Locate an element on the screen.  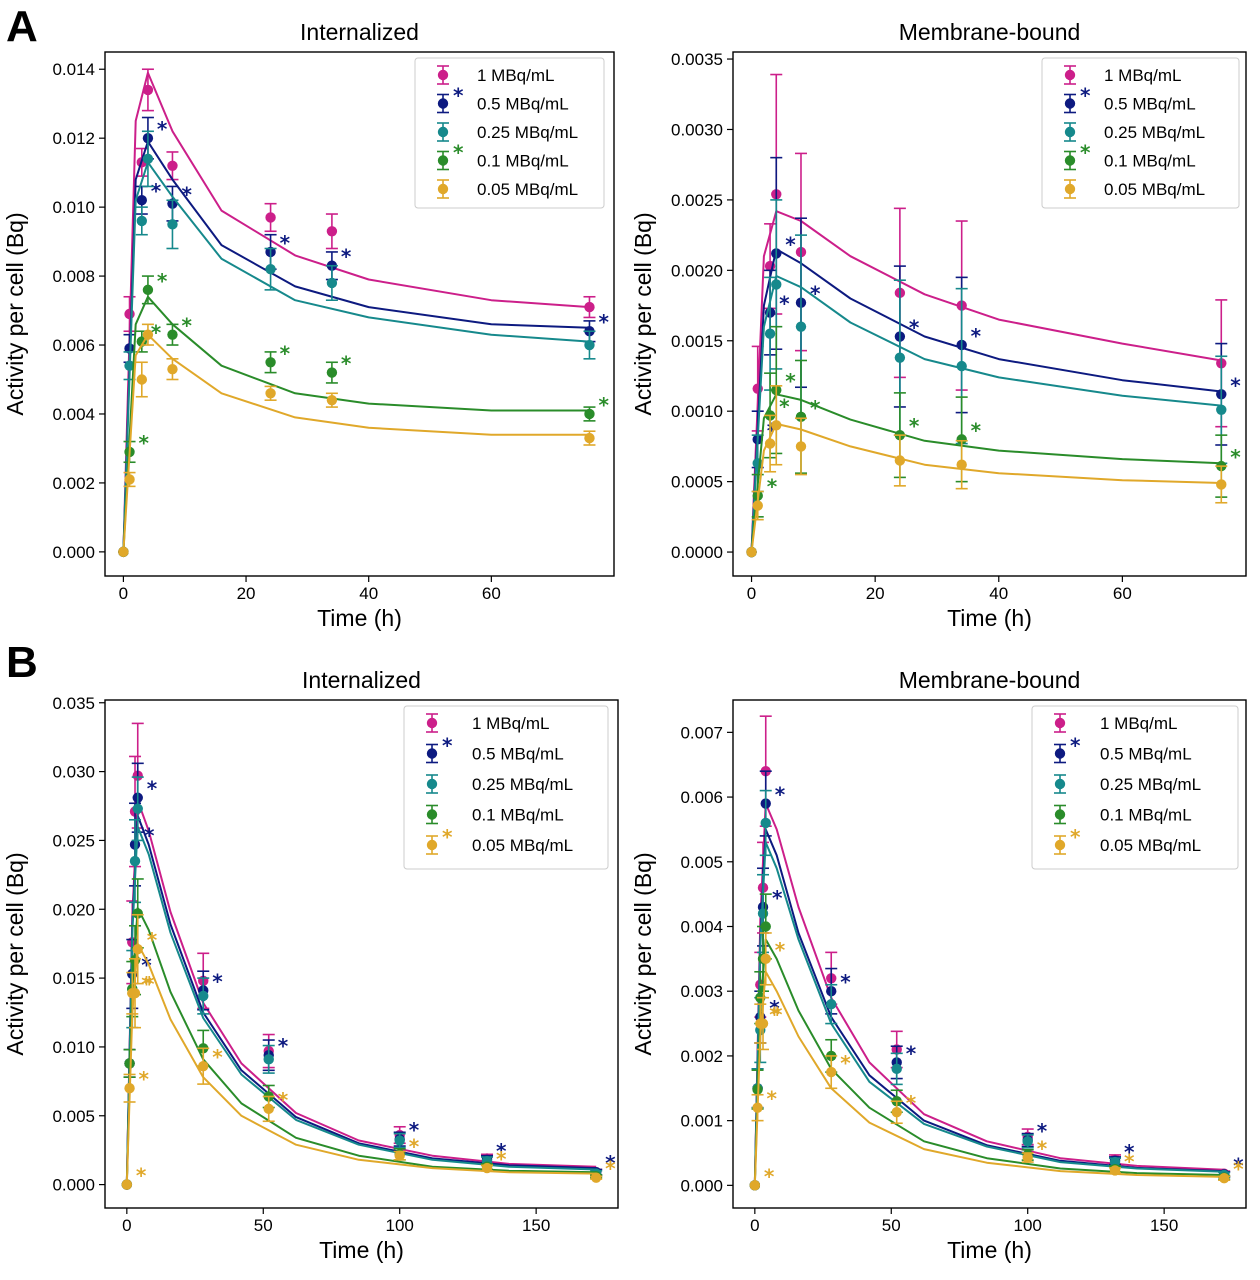
y-tick-label: 0.0025 is located at coordinates (697, 200).